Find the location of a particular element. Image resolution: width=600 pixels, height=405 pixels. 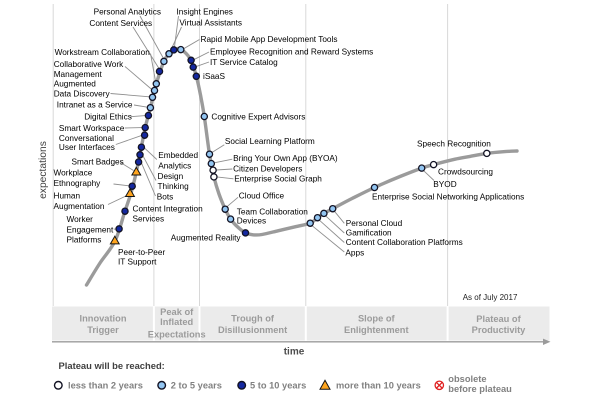

svg-text: Worker is located at coordinates (80, 219).